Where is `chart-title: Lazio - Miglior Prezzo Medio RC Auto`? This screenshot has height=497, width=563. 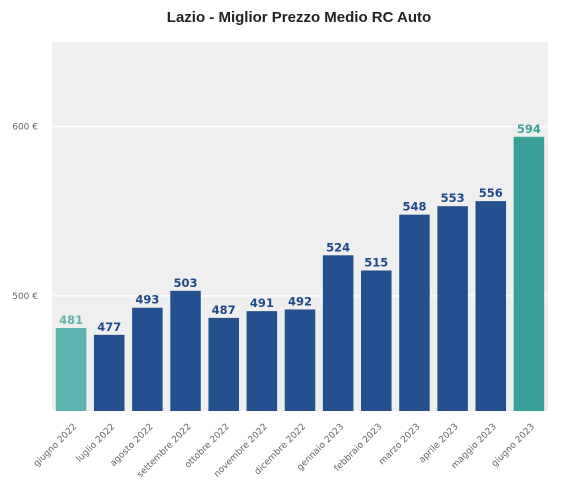
chart-title: Lazio - Miglior Prezzo Medio RC Auto is located at coordinates (299, 17).